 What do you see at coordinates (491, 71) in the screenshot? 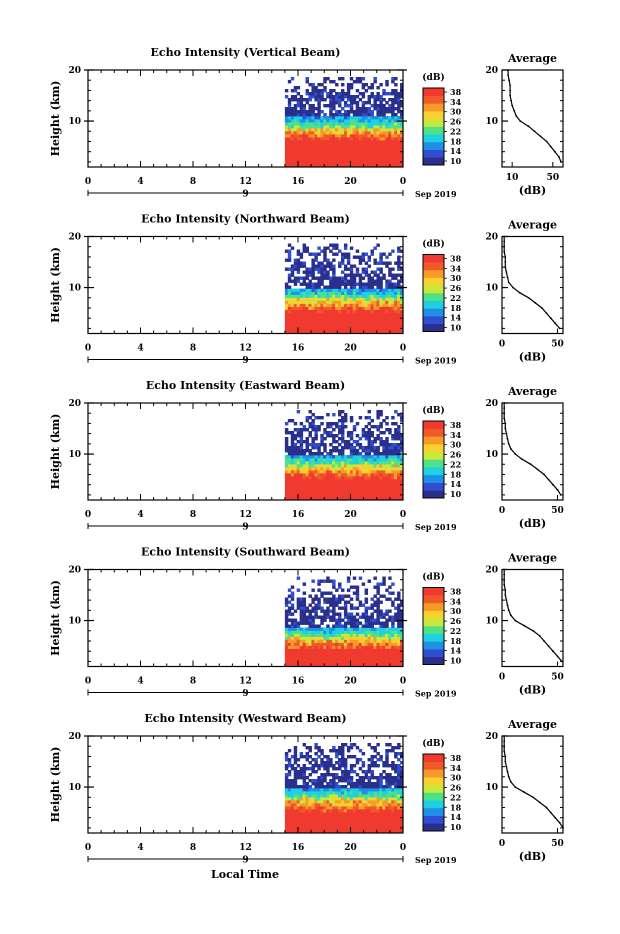
I see `profile-y-tick-label: 20` at bounding box center [491, 71].